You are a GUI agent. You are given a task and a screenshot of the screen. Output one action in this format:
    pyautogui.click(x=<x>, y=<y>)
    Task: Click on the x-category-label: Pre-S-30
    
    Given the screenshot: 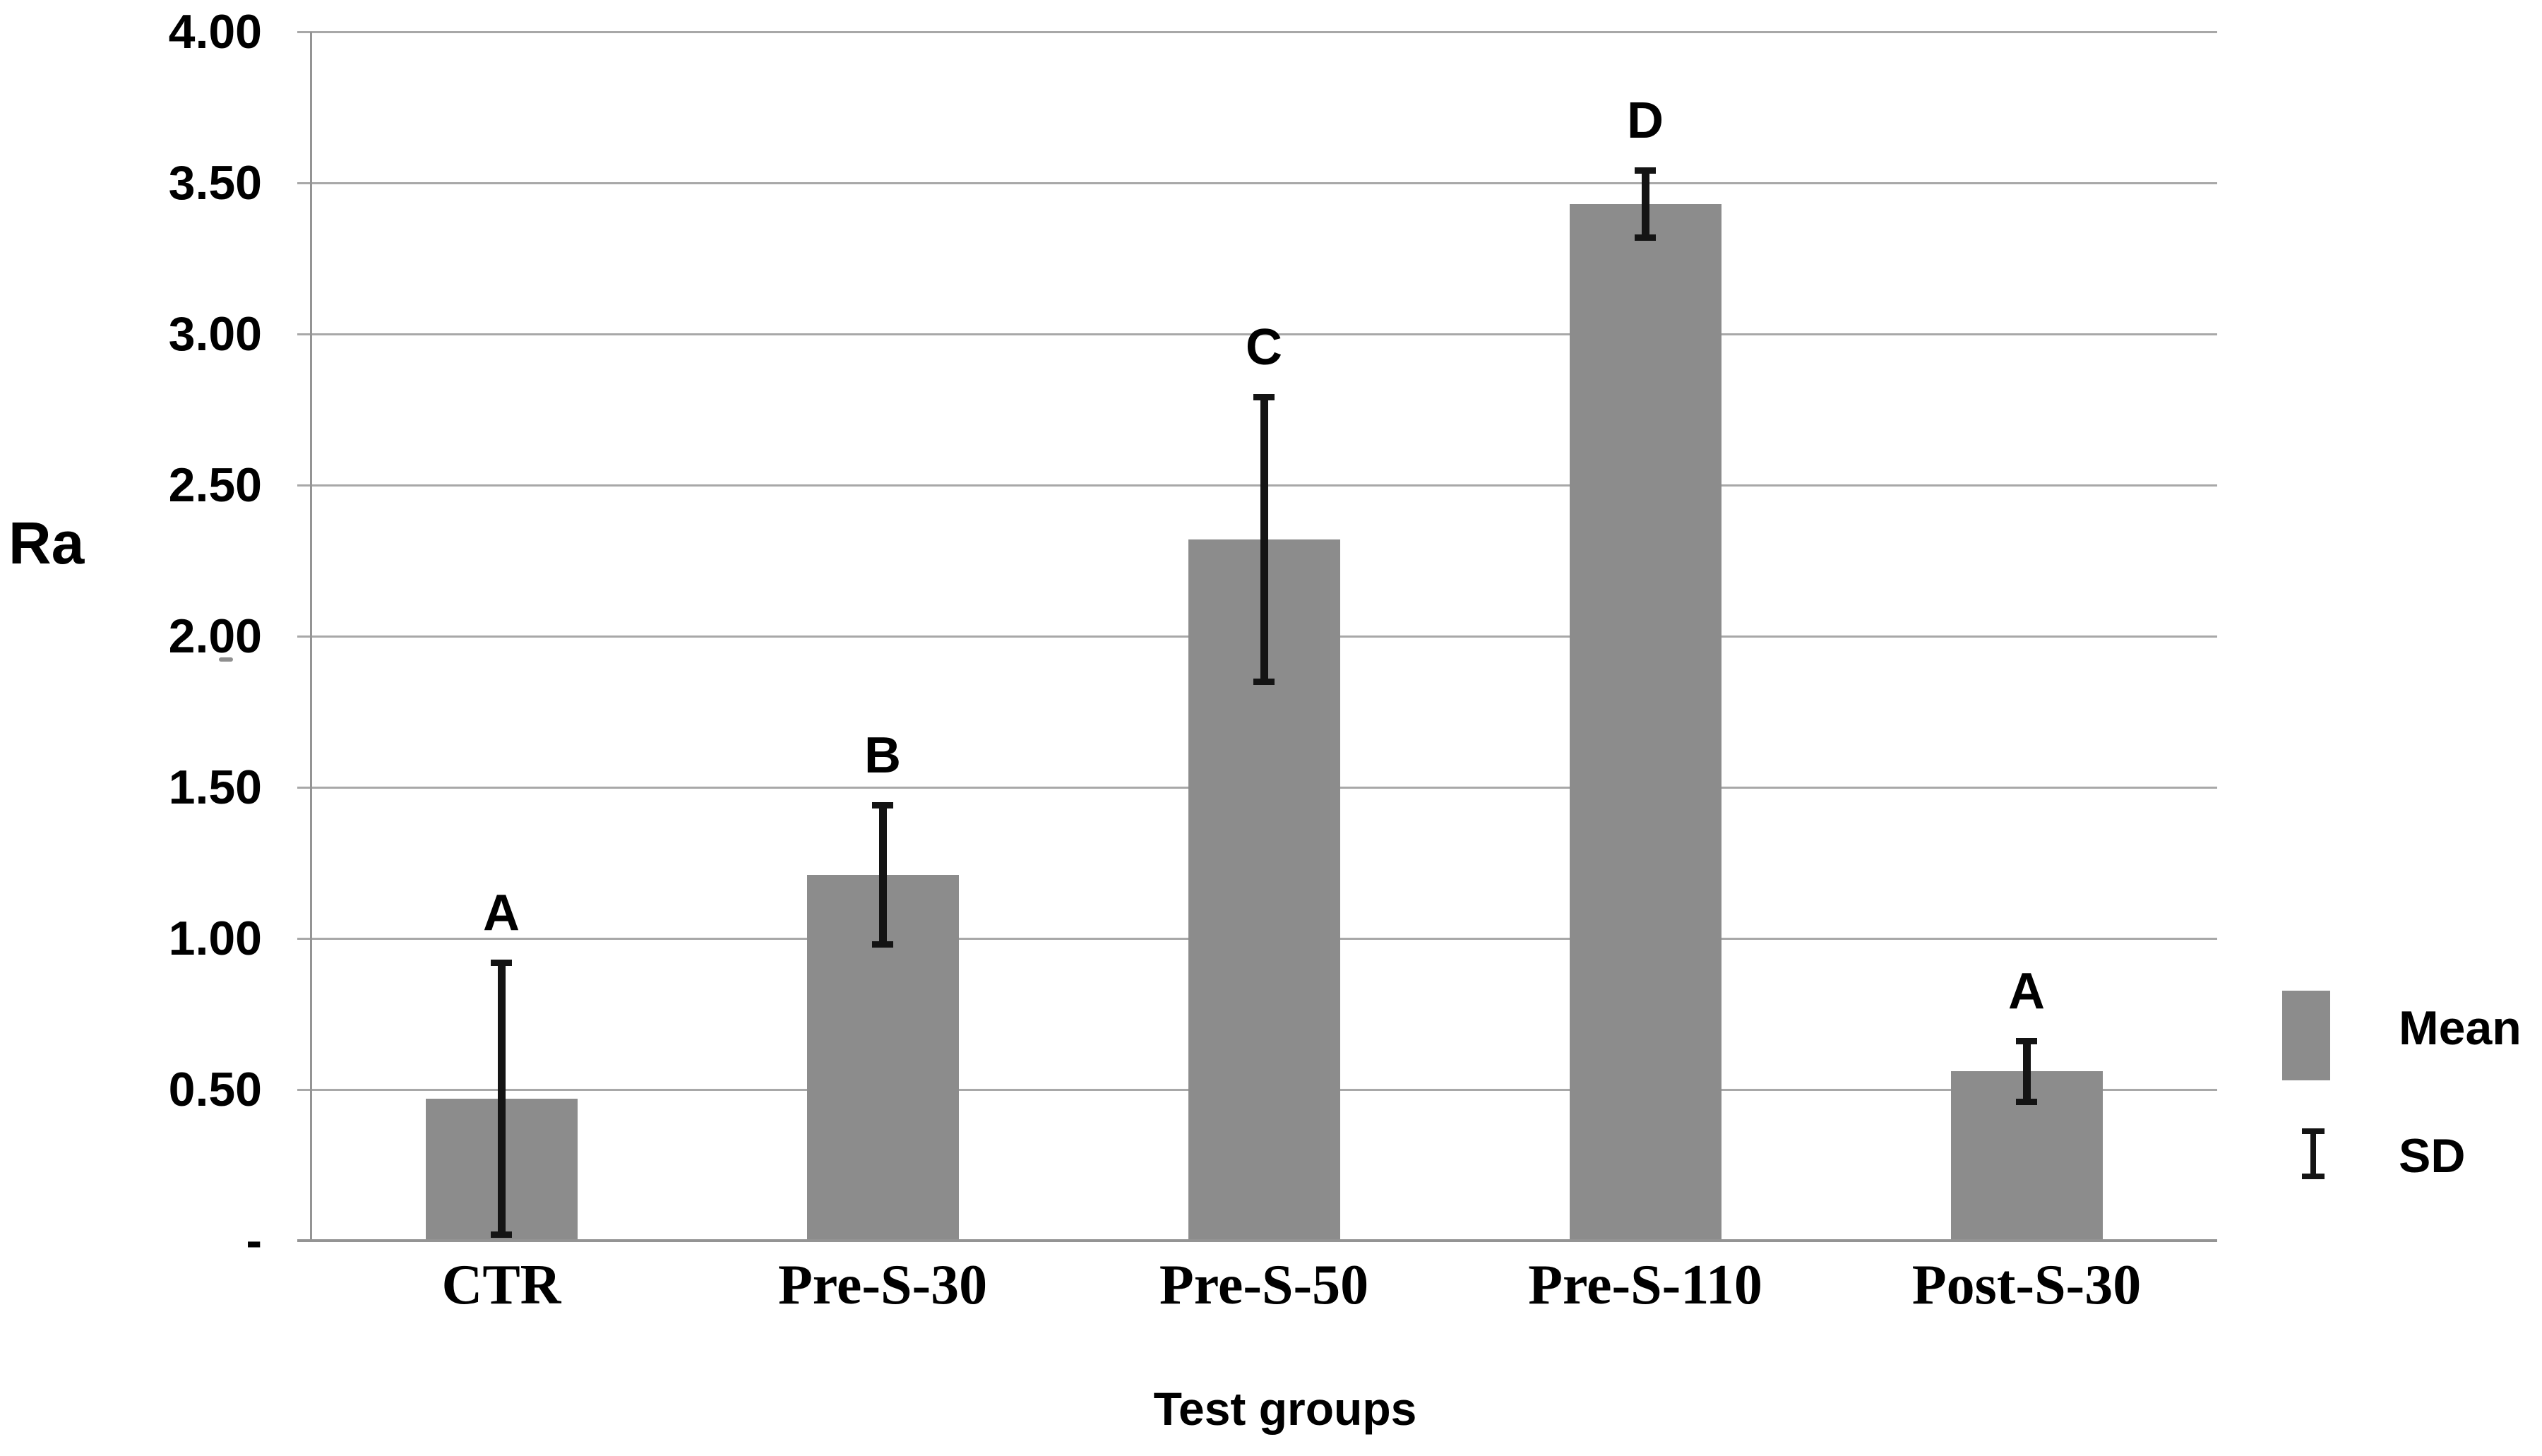 What is the action you would take?
    pyautogui.click(x=882, y=1285)
    